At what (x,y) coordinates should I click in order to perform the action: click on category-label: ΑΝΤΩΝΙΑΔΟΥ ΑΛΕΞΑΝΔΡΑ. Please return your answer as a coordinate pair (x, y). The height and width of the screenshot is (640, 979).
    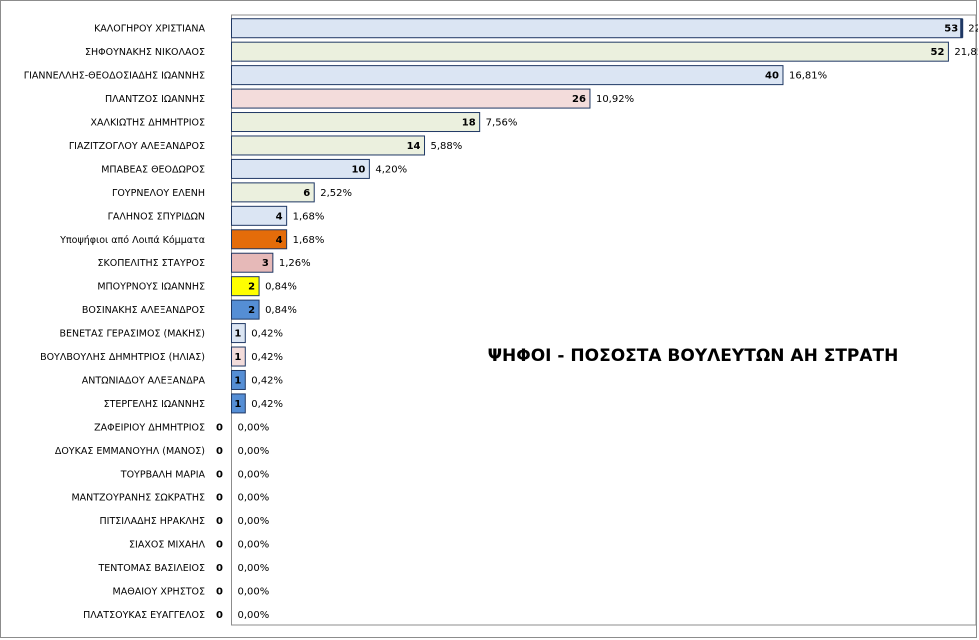
    Looking at the image, I should click on (144, 380).